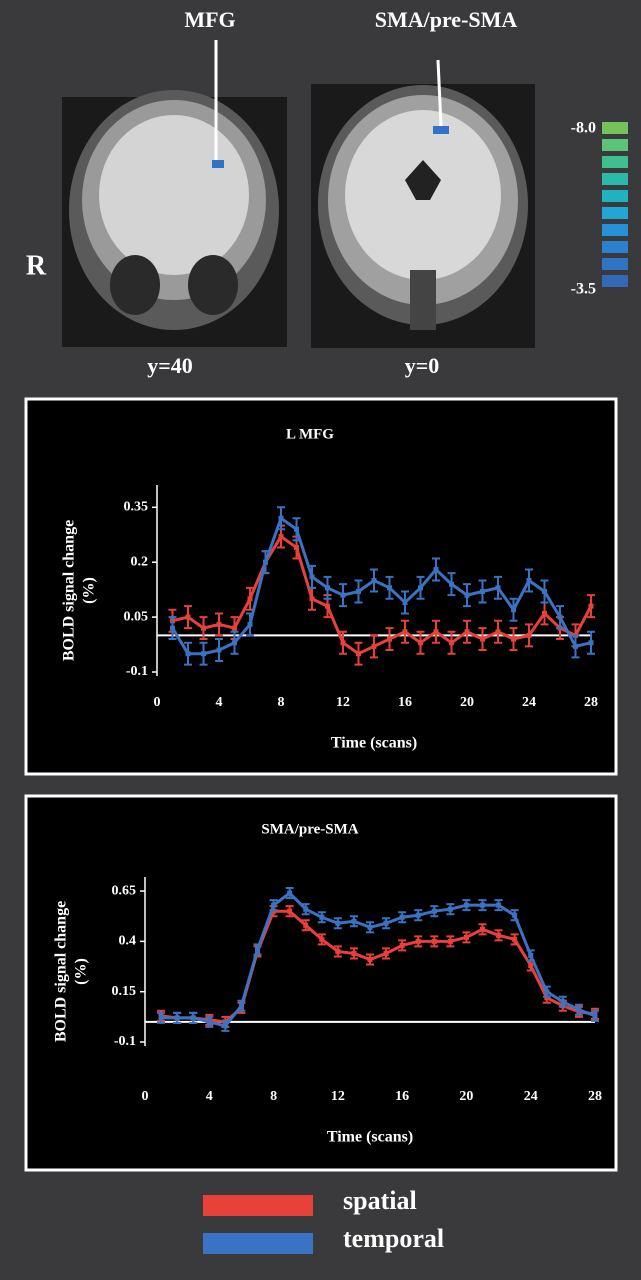  What do you see at coordinates (145, 1096) in the screenshot?
I see `x-tick-label: 0` at bounding box center [145, 1096].